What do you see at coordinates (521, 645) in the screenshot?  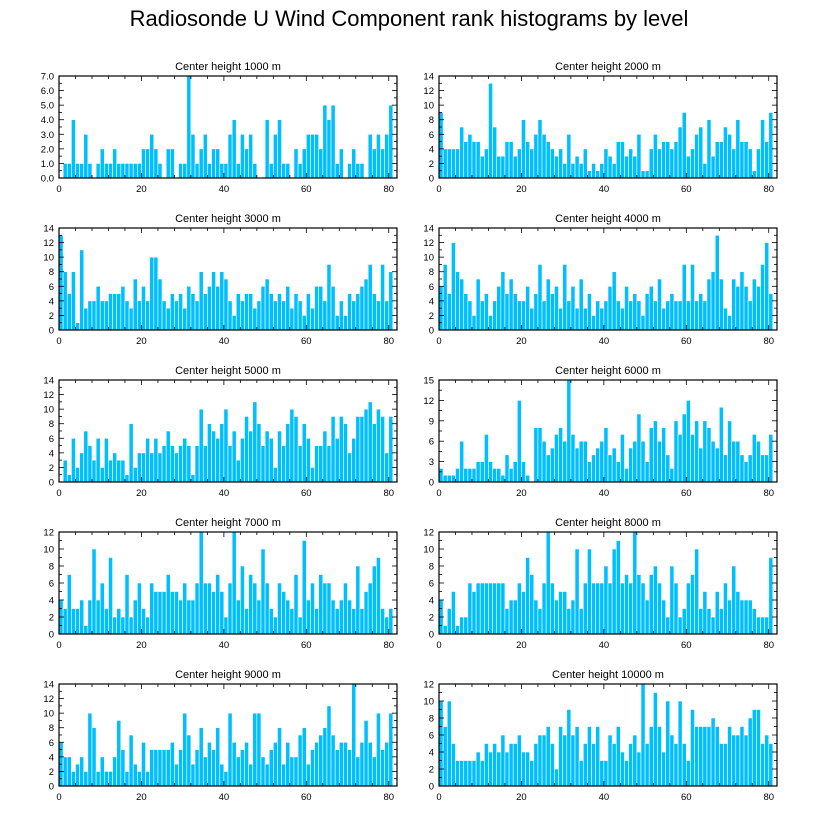 I see `x-tick-label: 20` at bounding box center [521, 645].